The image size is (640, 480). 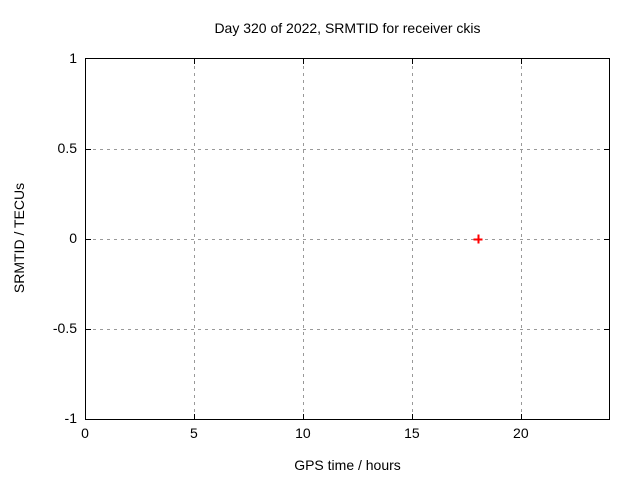 What do you see at coordinates (303, 433) in the screenshot?
I see `x-tick-label: 10` at bounding box center [303, 433].